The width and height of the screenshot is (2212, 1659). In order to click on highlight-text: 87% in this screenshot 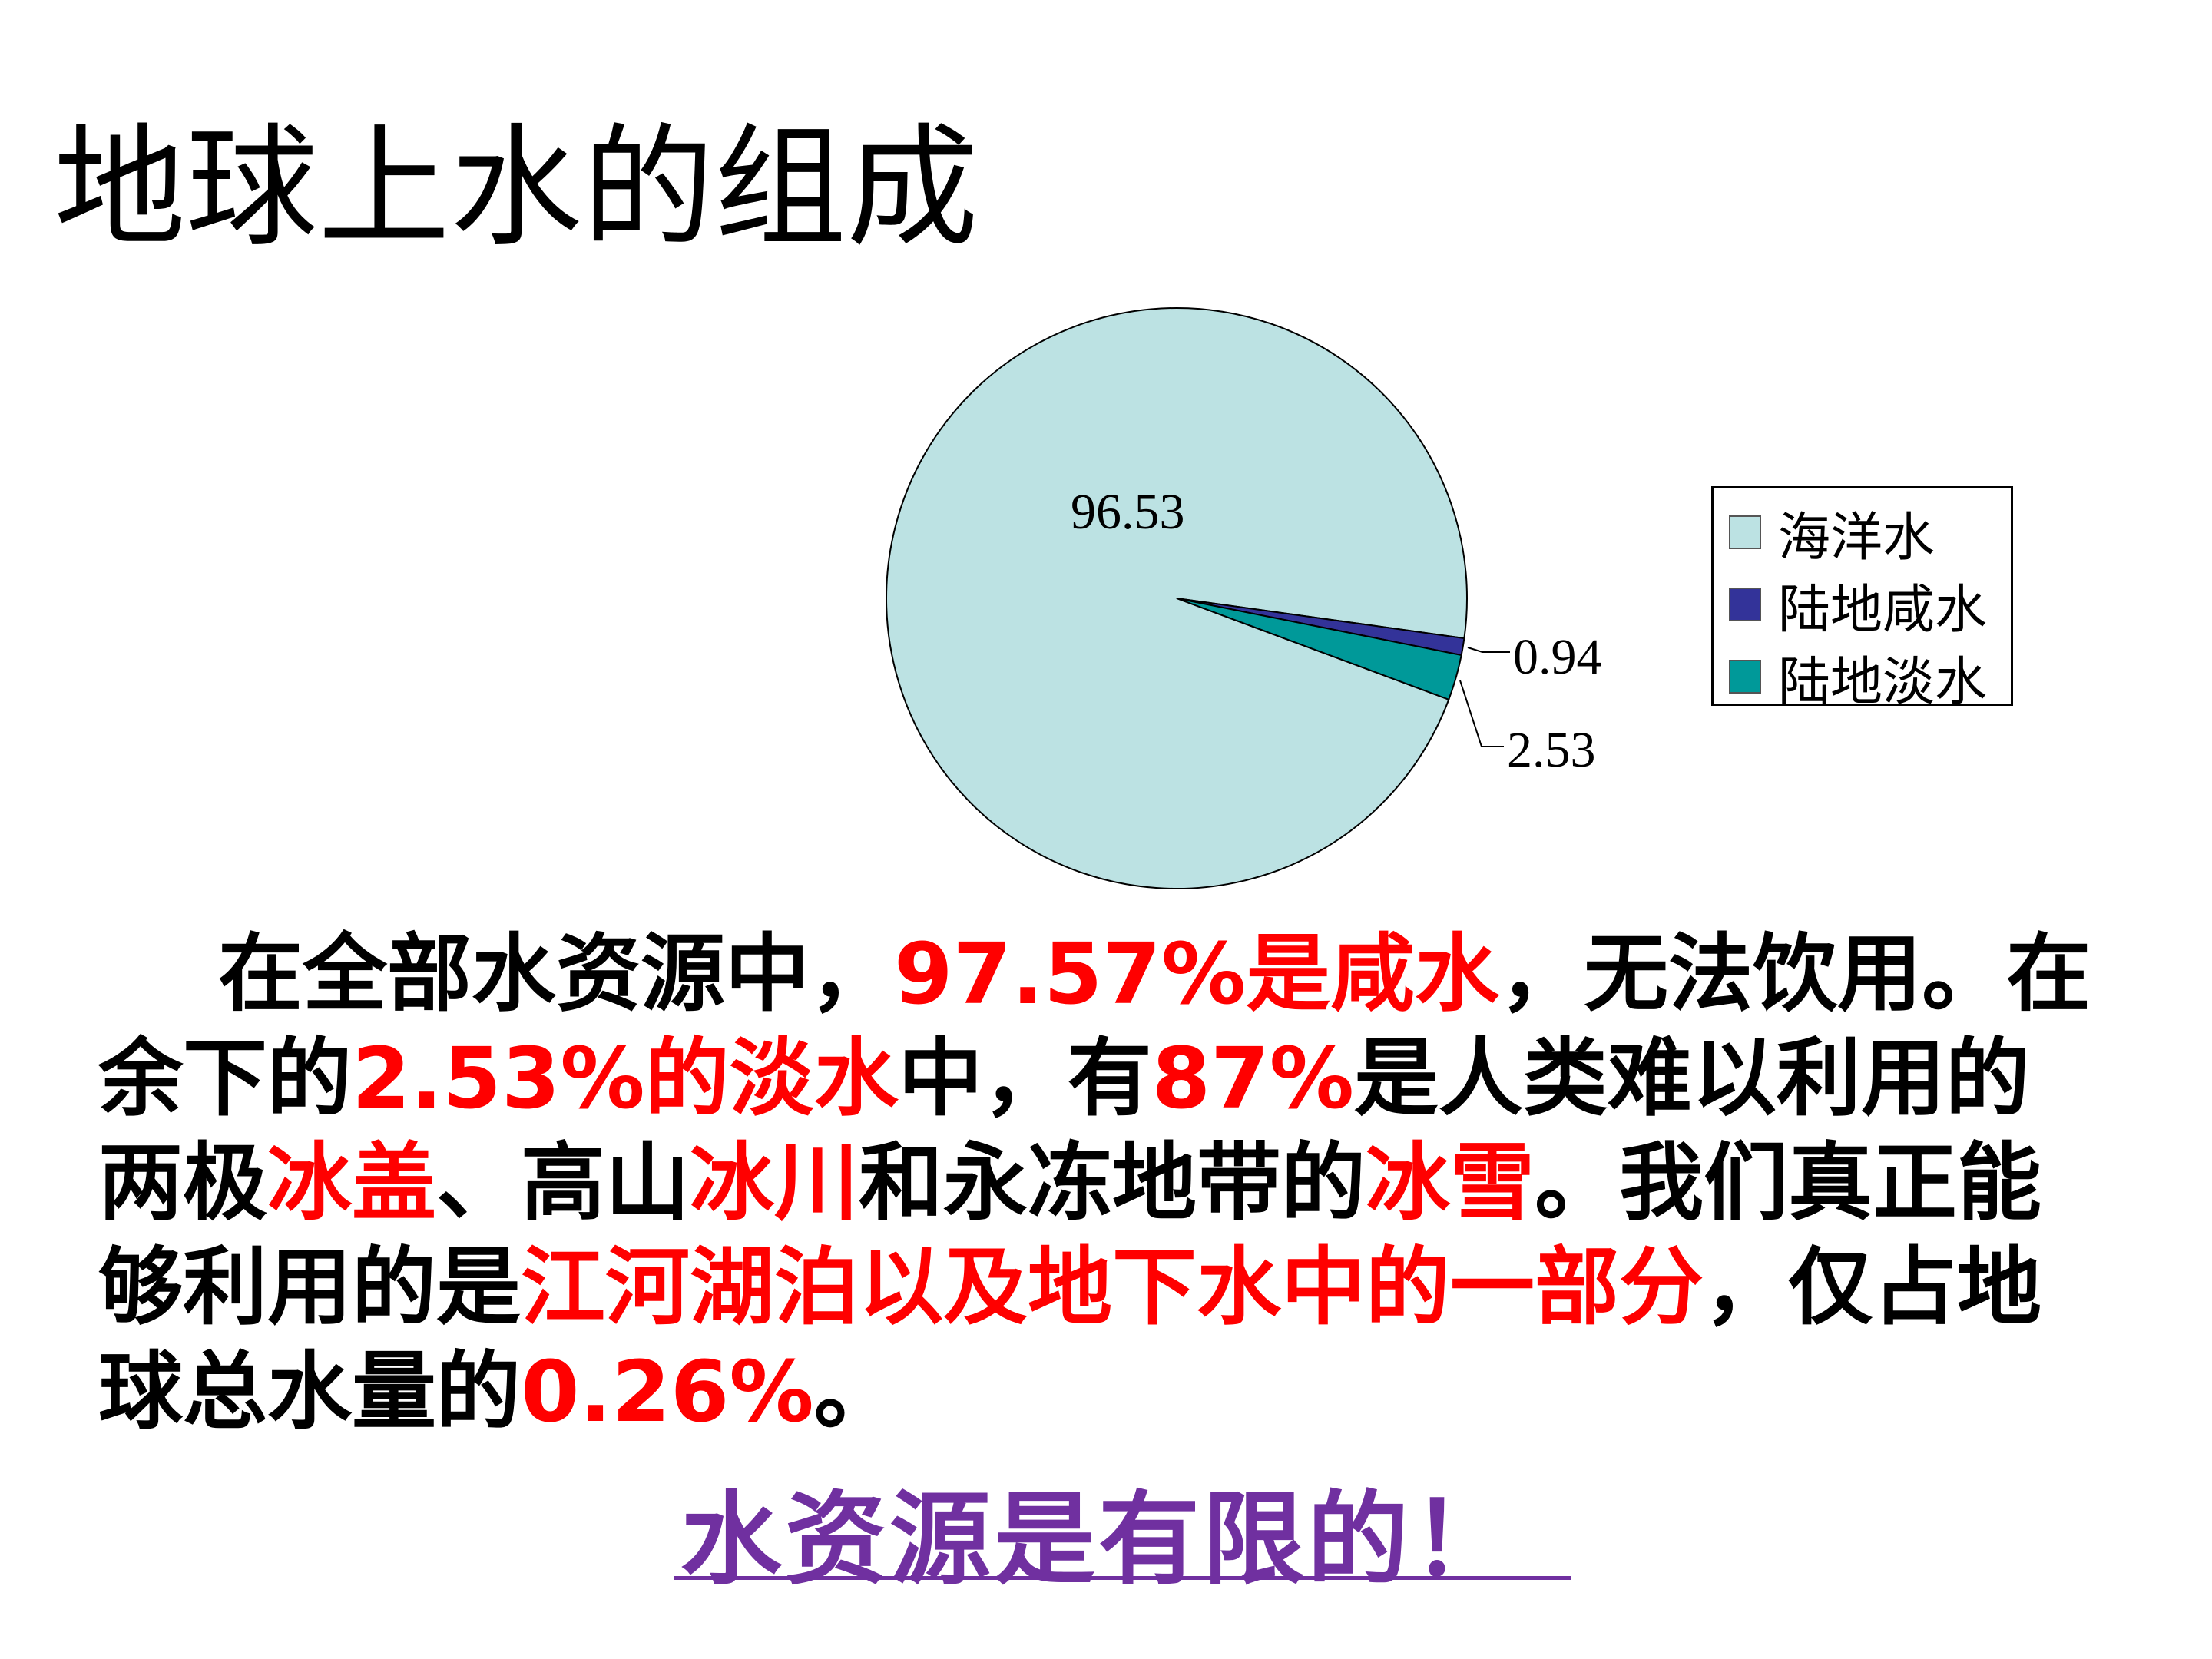, I will do `click(1252, 1079)`.